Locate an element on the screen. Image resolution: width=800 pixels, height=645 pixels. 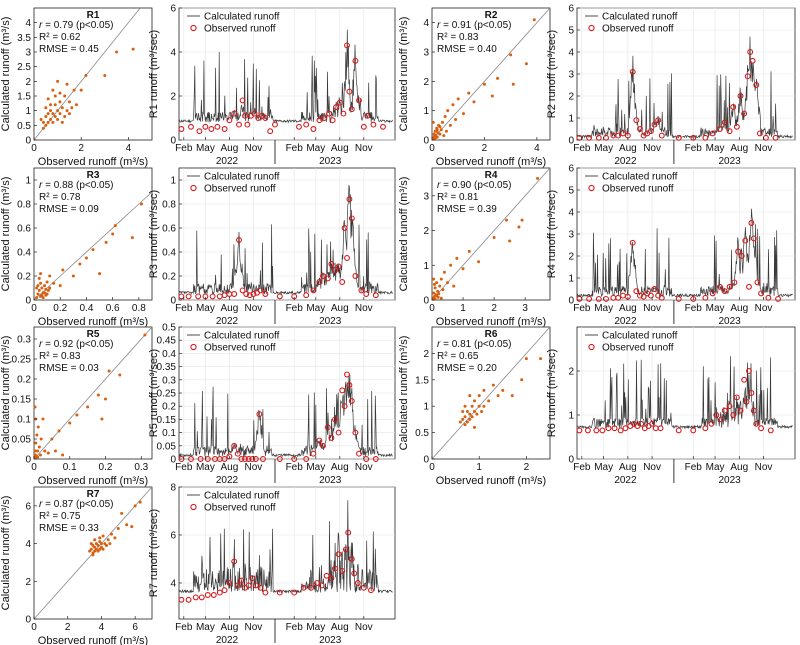
panel-title: R7 is located at coordinates (93, 494).